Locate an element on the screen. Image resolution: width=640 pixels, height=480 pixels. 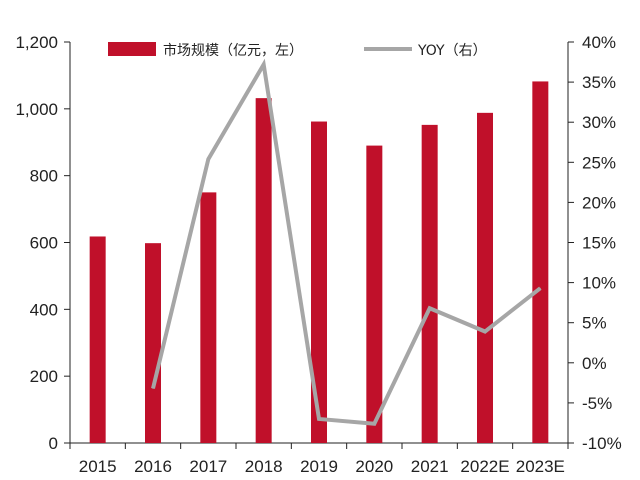
legend: 市场规模（亿元，左） YOY（右） is located at coordinates (297, 50).